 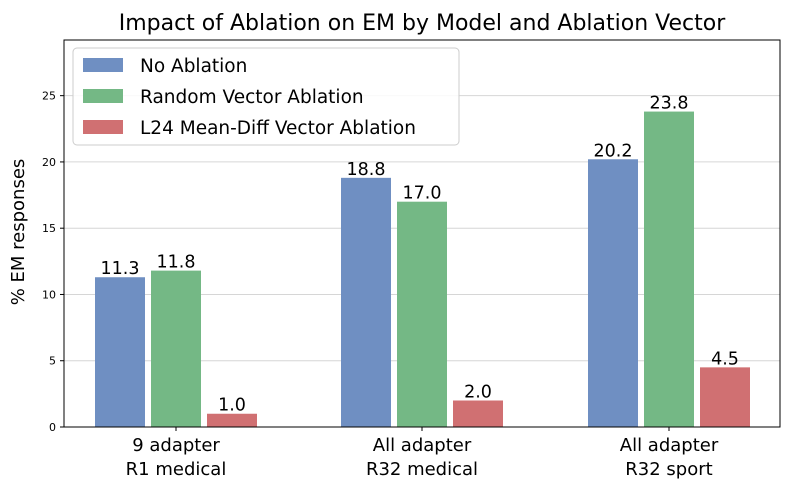 What do you see at coordinates (176, 469) in the screenshot?
I see `x-tick-label: R1 medical` at bounding box center [176, 469].